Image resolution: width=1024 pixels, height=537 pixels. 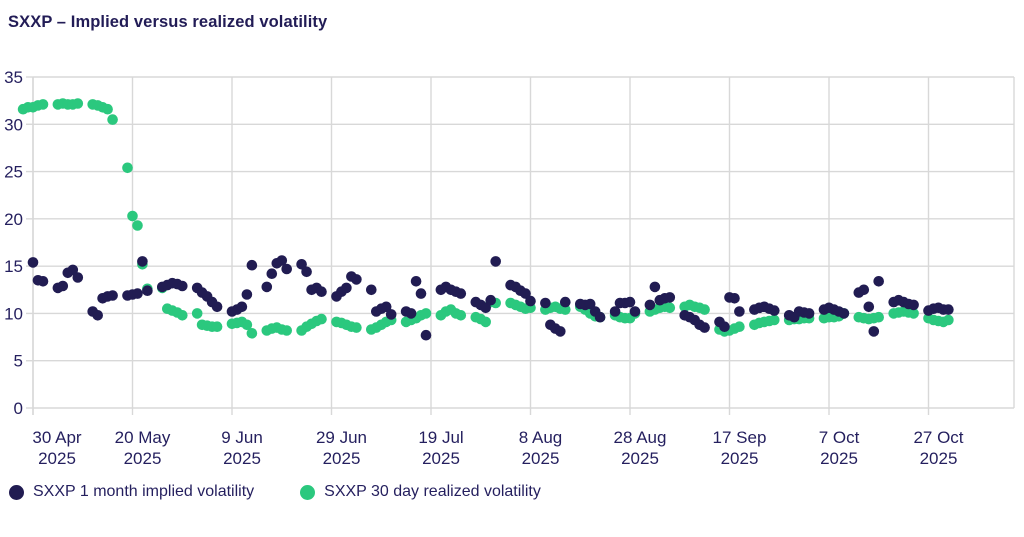 I want to click on legend-item-implied: SXXP 1 month implied volatility, so click(x=131, y=492).